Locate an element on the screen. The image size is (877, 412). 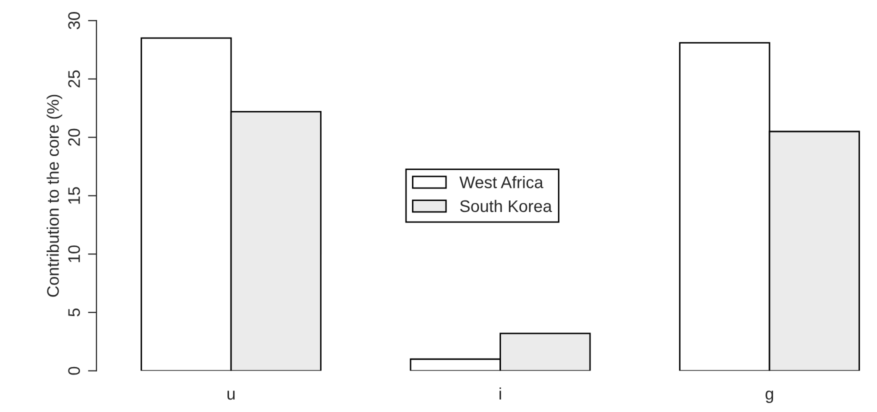
y-tick-label: 20 is located at coordinates (74, 137).